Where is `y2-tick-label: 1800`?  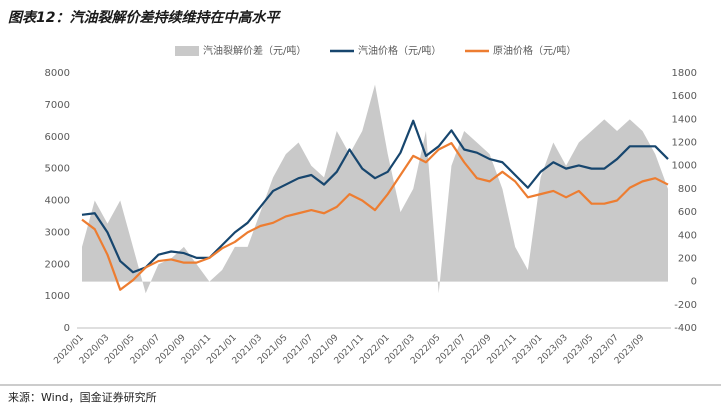 y2-tick-label: 1800 is located at coordinates (684, 73).